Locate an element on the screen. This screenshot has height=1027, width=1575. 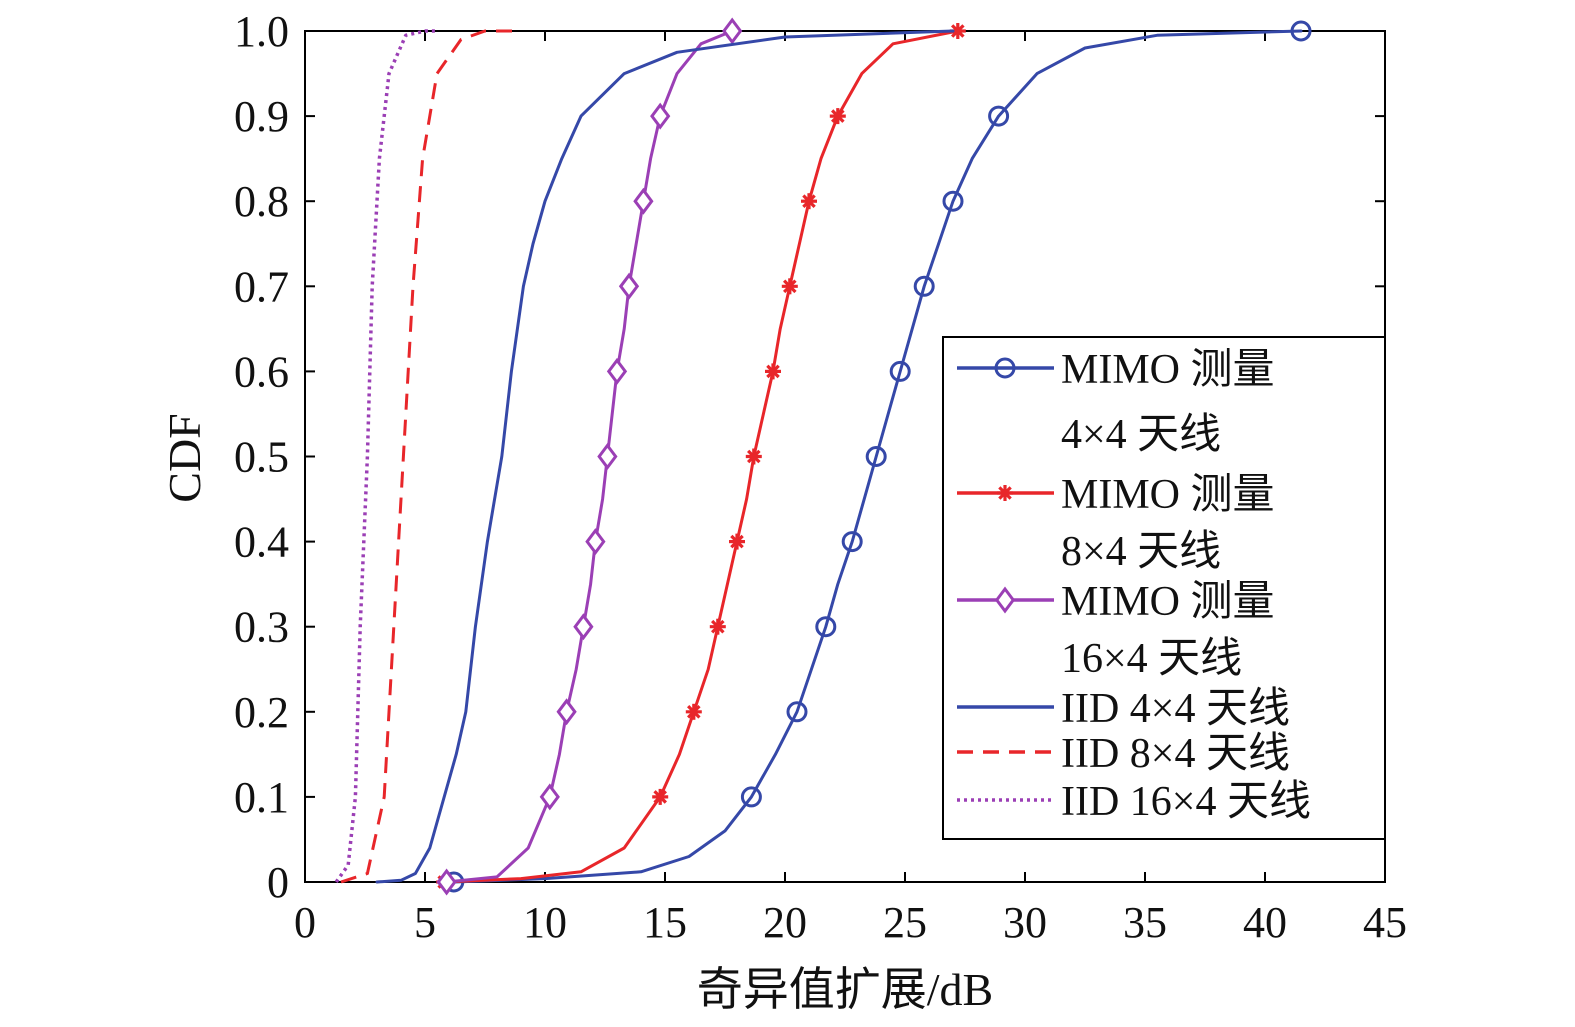
x-tick-label: 35 is located at coordinates (1145, 922).